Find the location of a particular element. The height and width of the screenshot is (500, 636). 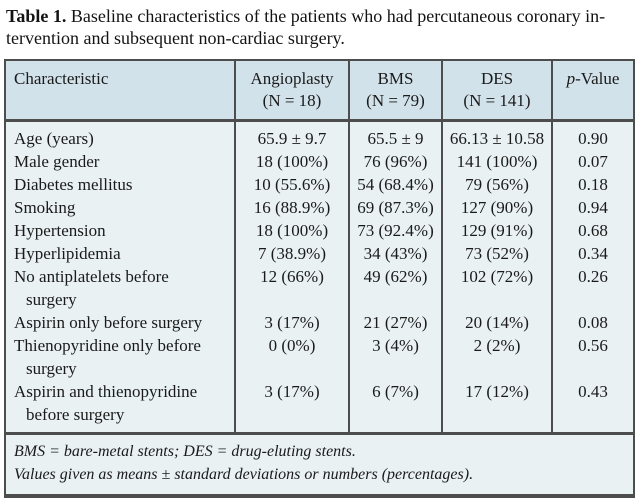

cell-bms: 34 (43%) is located at coordinates (395, 253).